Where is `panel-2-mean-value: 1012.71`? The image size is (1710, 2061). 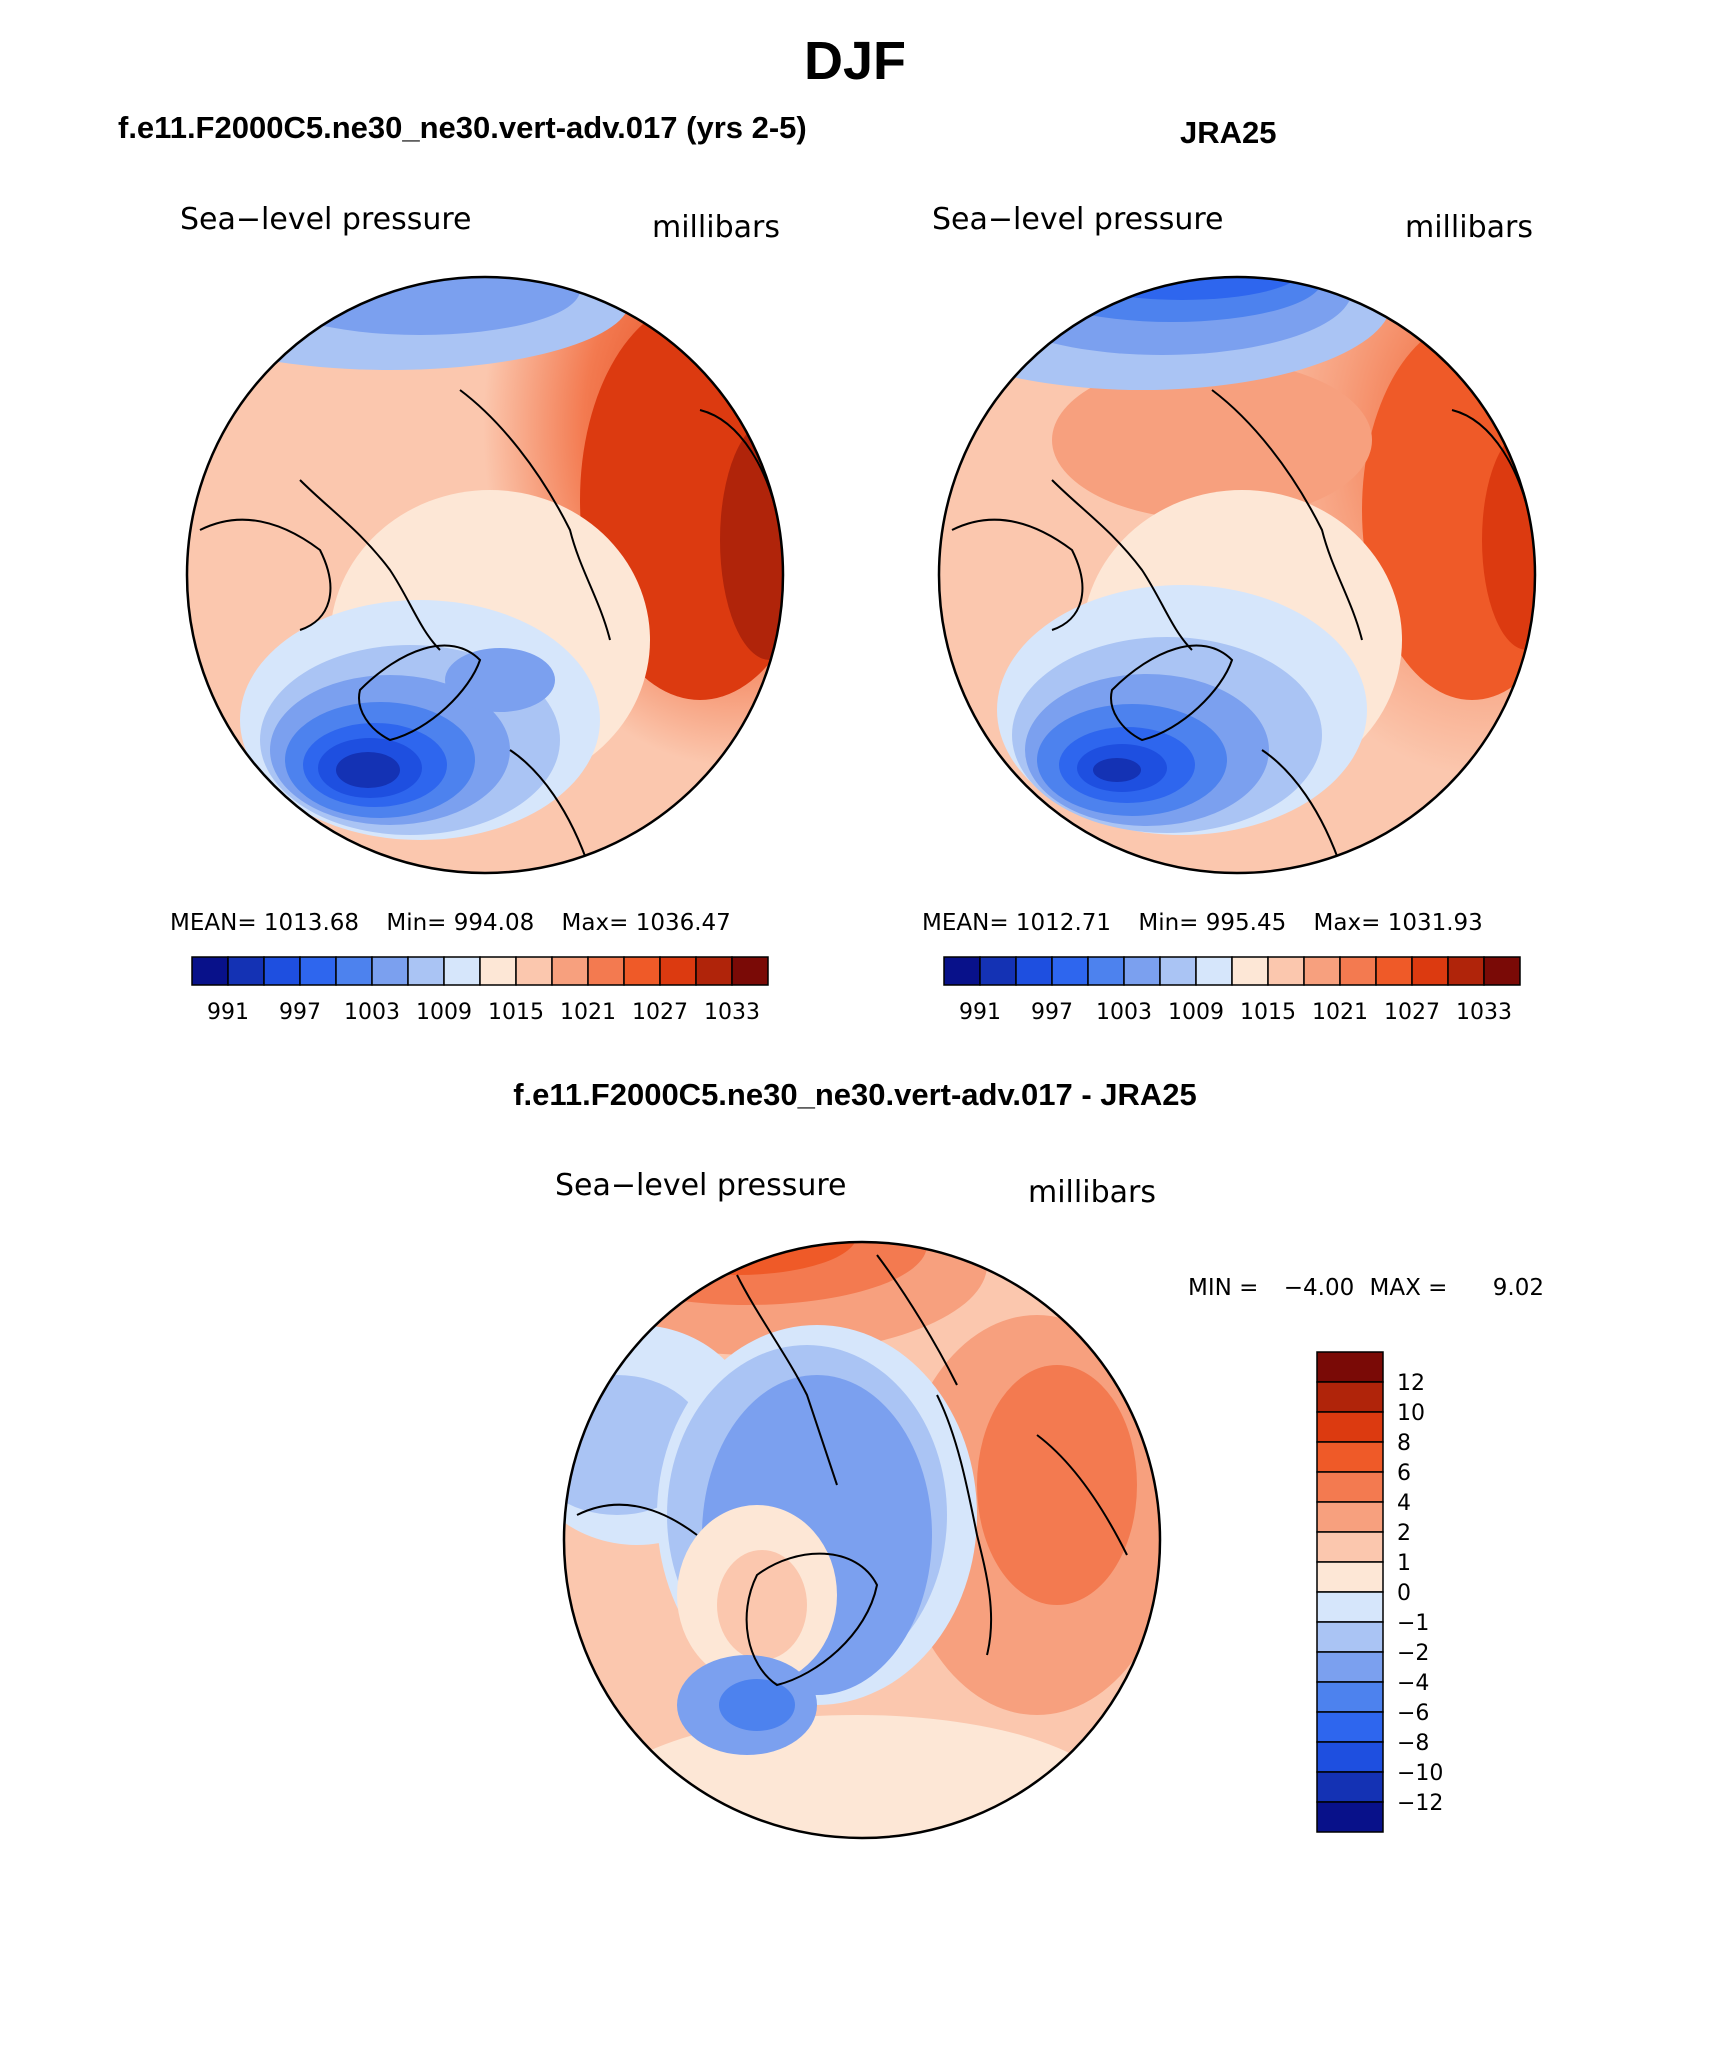 panel-2-mean-value: 1012.71 is located at coordinates (1063, 923).